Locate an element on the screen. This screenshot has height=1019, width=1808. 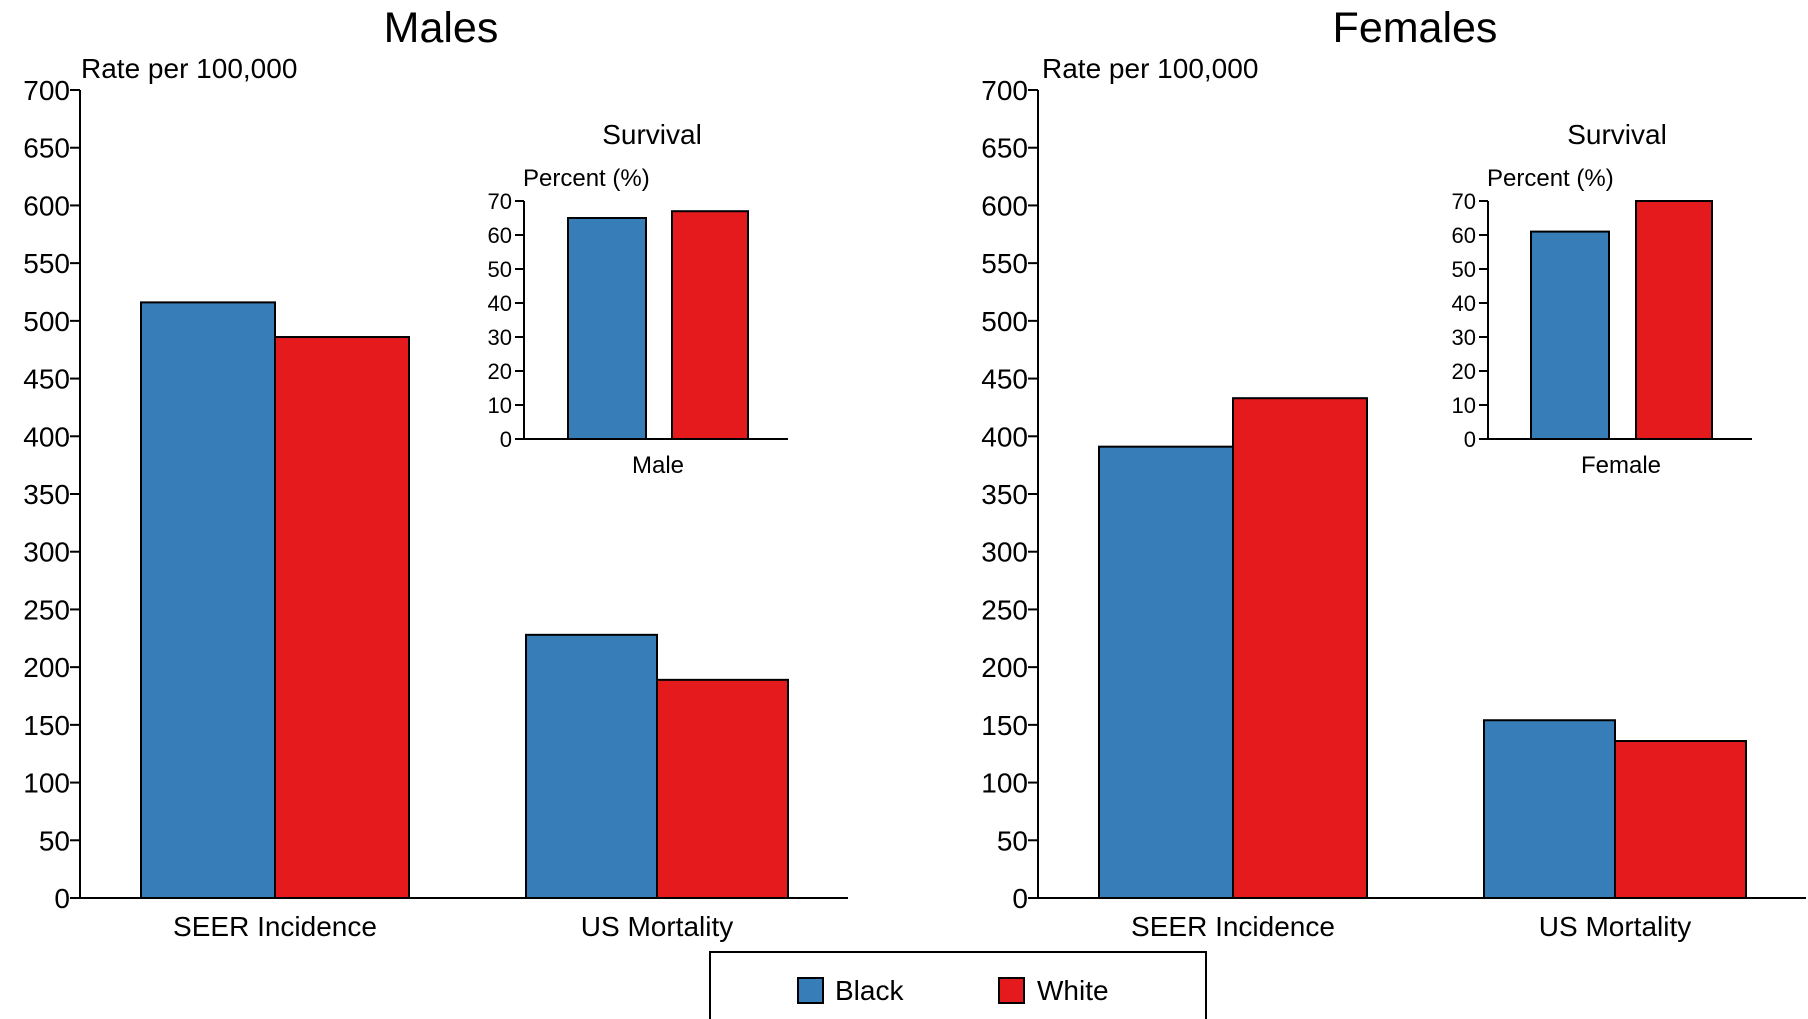
chart-title: Females is located at coordinates (1415, 28).